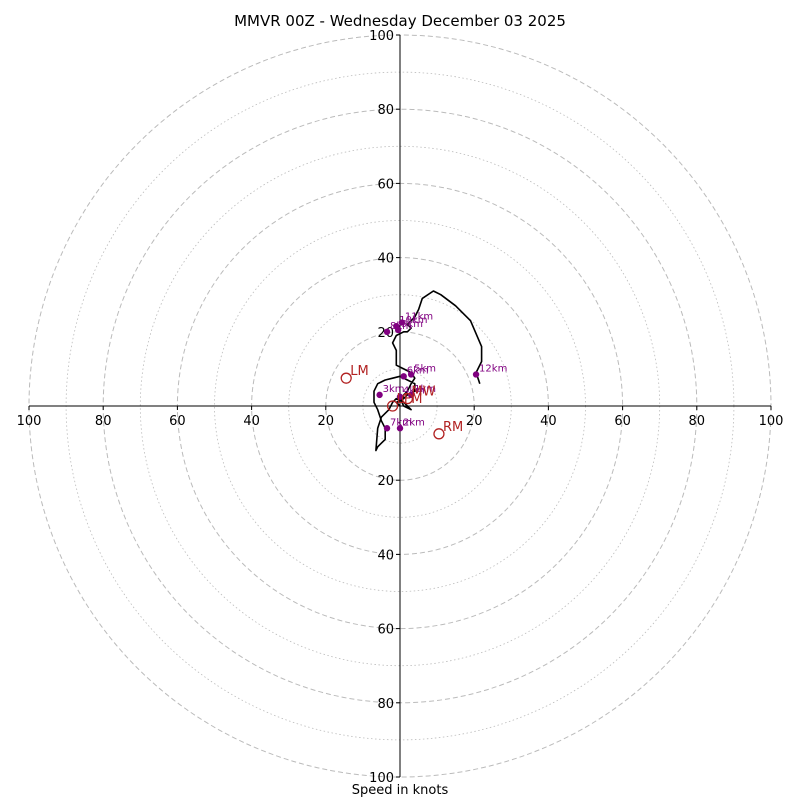  What do you see at coordinates (425, 368) in the screenshot?
I see `height-marker-label: 5km` at bounding box center [425, 368].